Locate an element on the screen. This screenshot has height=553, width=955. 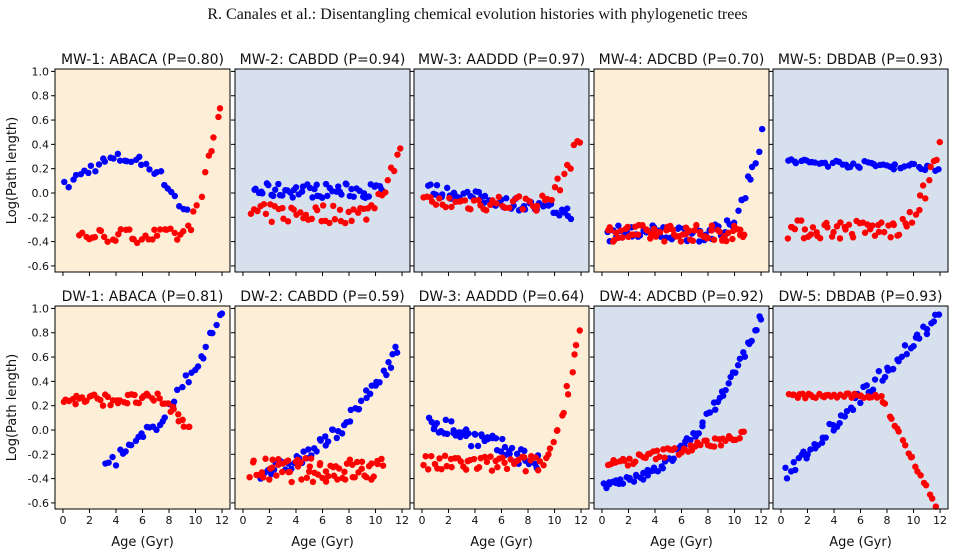
x-tick-label: 8 is located at coordinates (169, 520).